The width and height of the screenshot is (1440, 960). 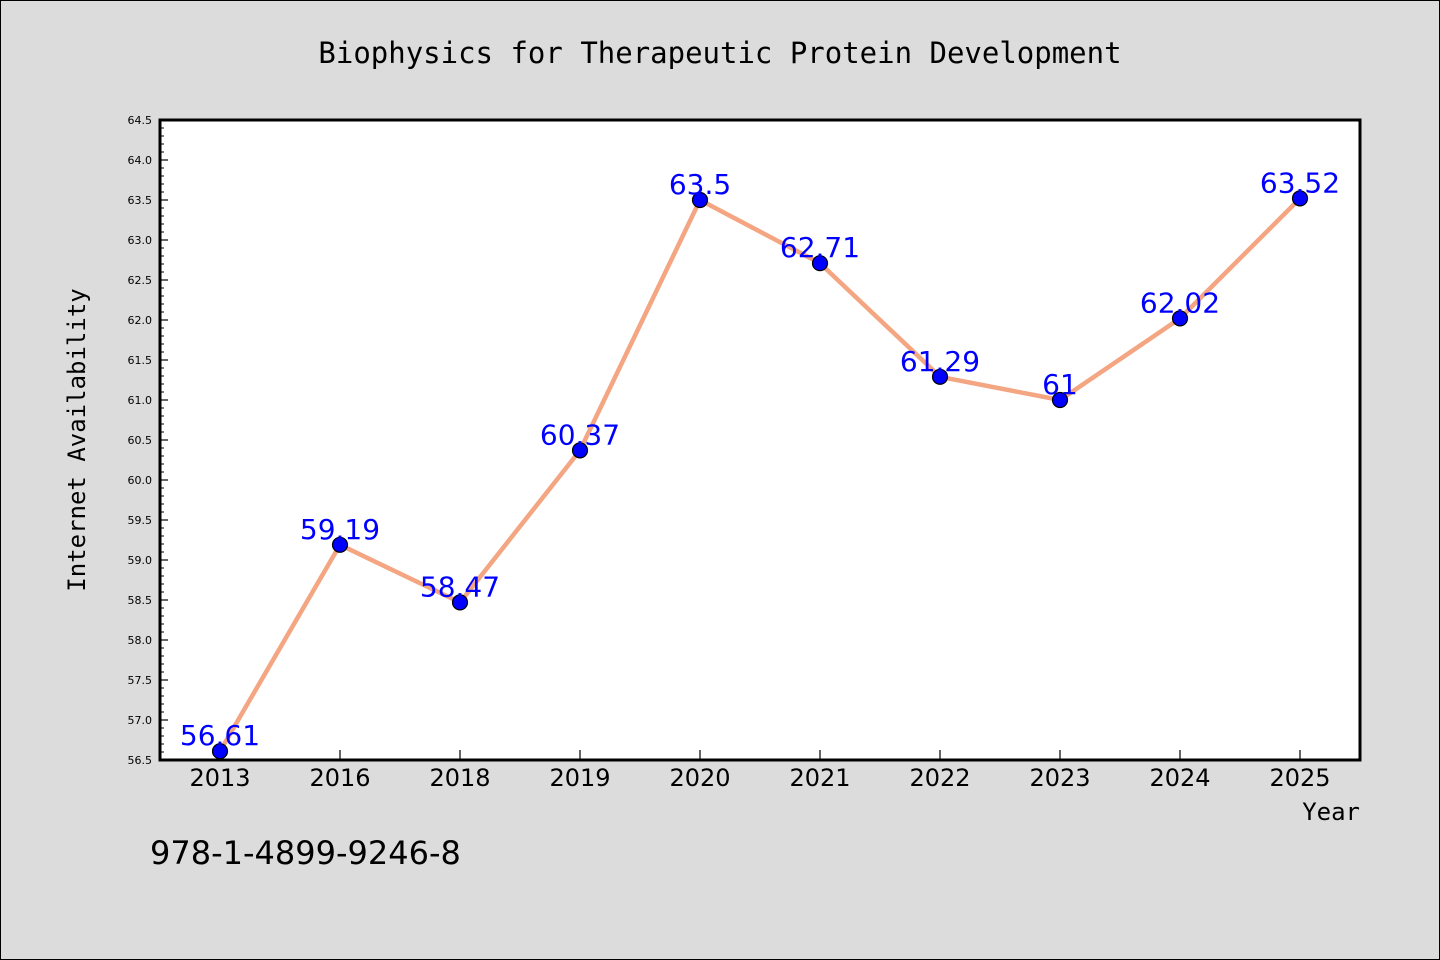 I want to click on y-tick-label: 61.5, so click(x=140, y=360).